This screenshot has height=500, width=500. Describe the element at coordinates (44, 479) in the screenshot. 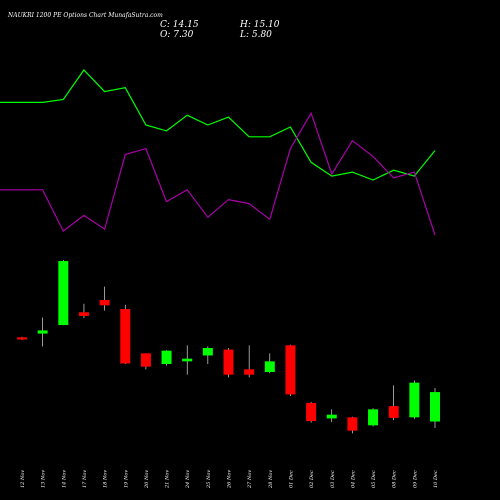

I see `x-tick-label: 13 Nov` at that location.